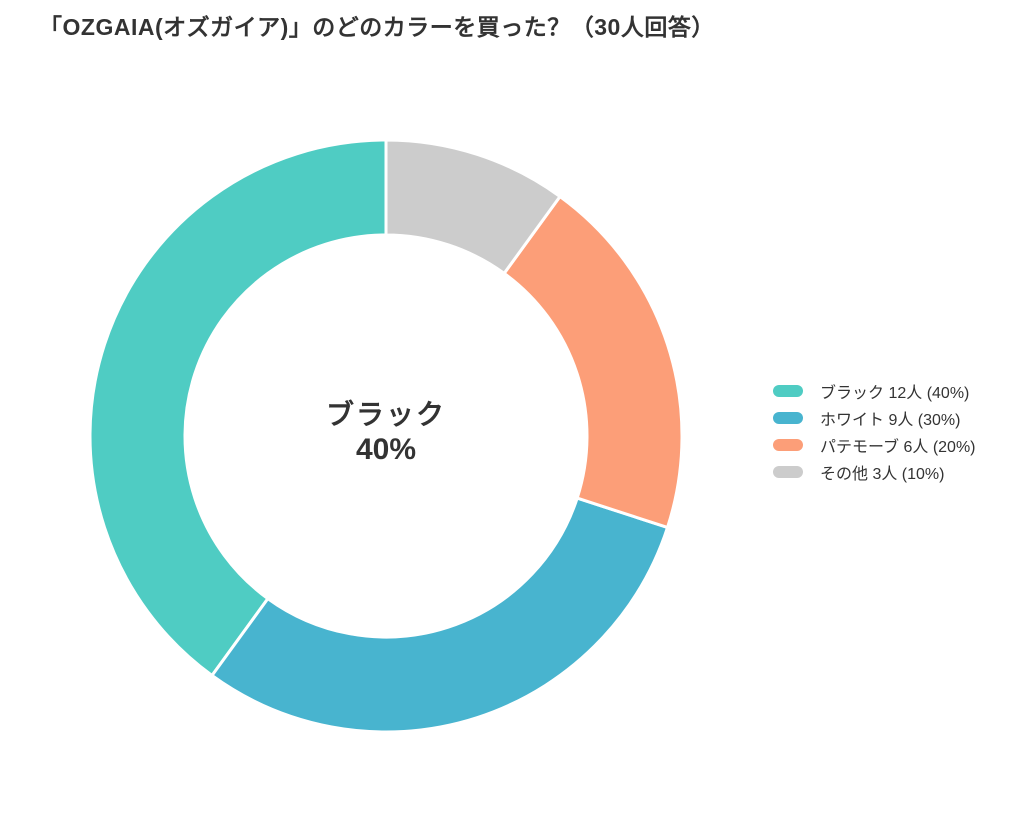  I want to click on legend-item-1: ホワイト 9人 (30%), so click(874, 418).